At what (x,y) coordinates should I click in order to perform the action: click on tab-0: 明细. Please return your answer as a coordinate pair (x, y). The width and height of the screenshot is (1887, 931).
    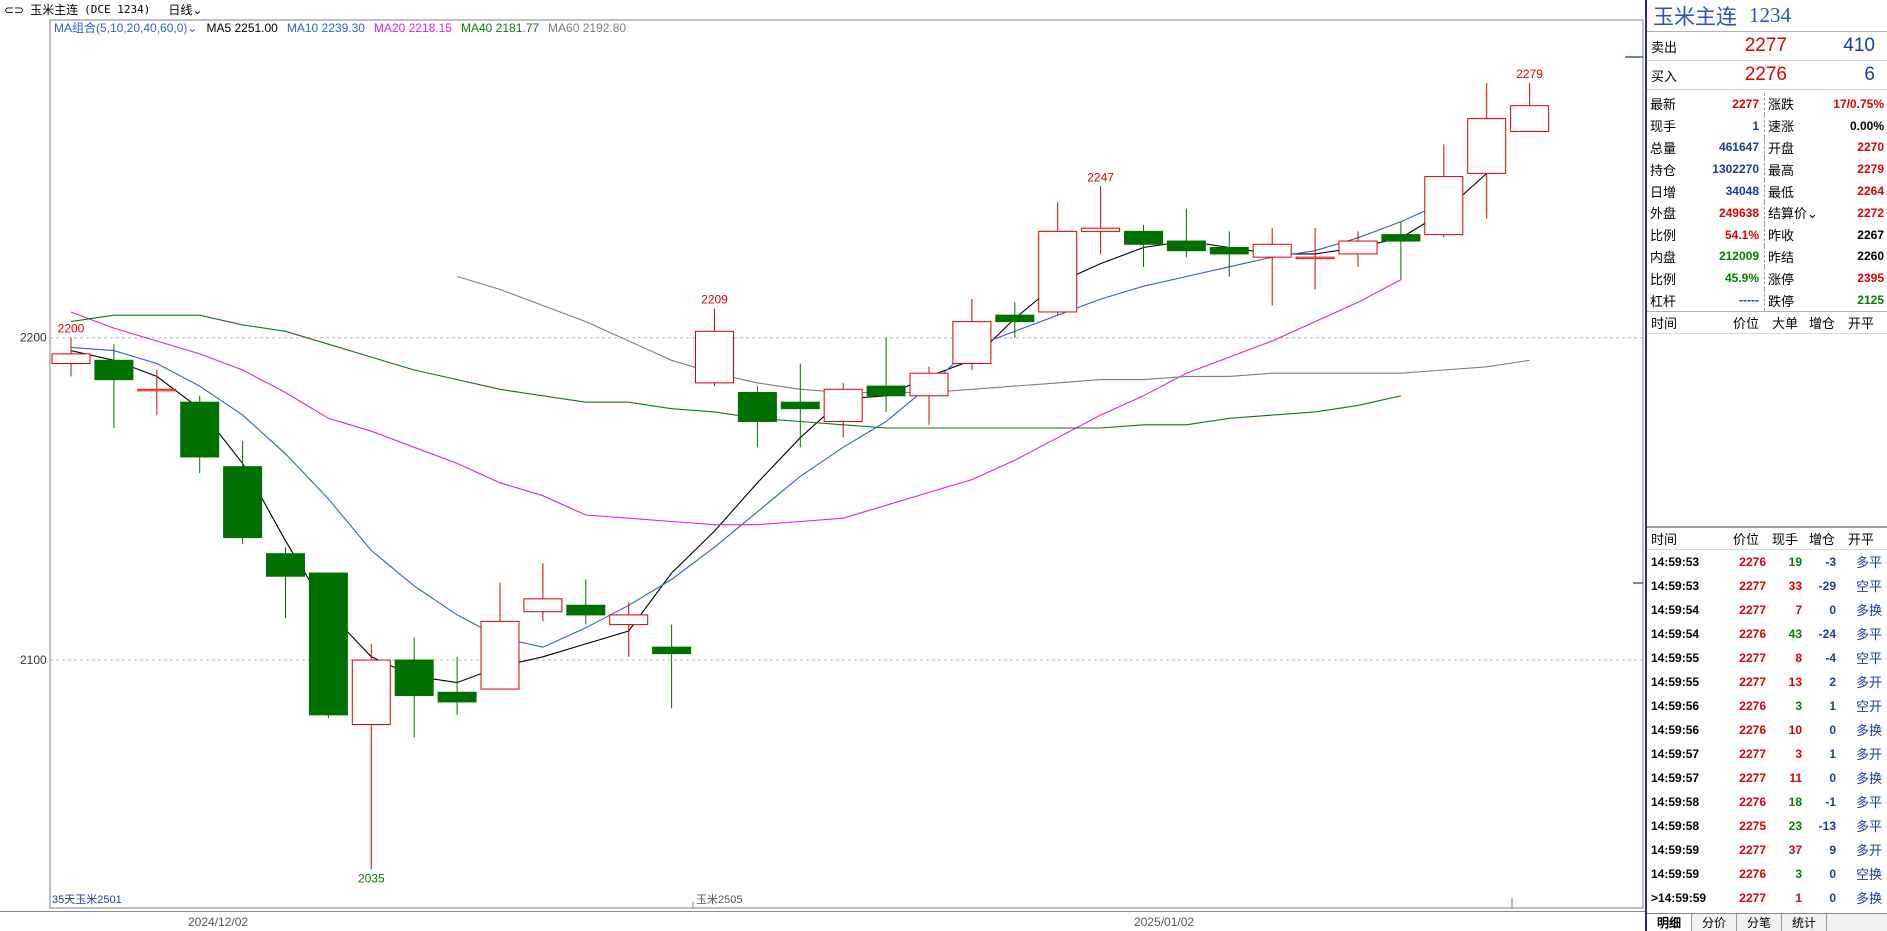
    Looking at the image, I should click on (1670, 922).